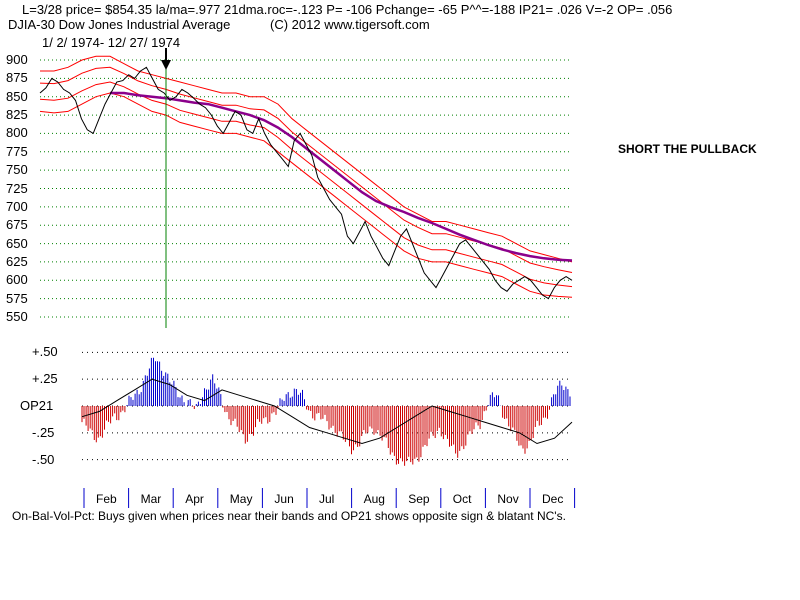 Image resolution: width=800 pixels, height=600 pixels. Describe the element at coordinates (43, 459) in the screenshot. I see `op21-tick-label: -.50` at that location.